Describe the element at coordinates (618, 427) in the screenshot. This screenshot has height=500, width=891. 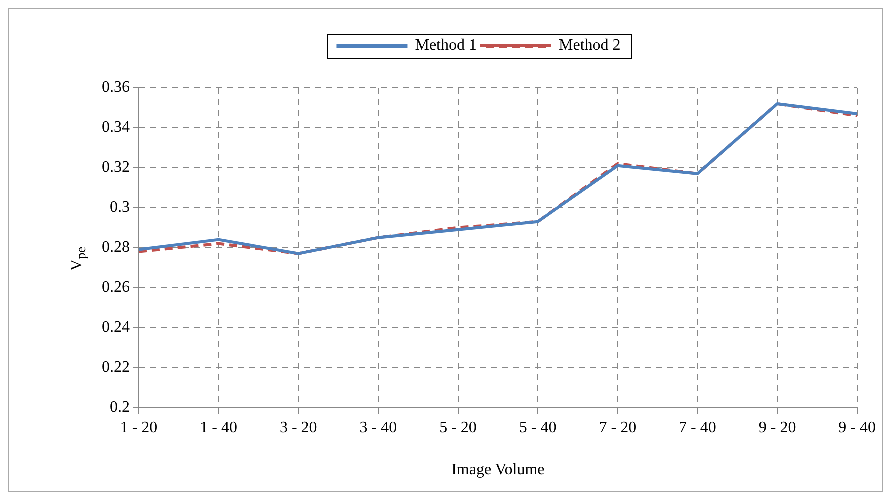
I see `x-tick-label: 7 - 20` at that location.